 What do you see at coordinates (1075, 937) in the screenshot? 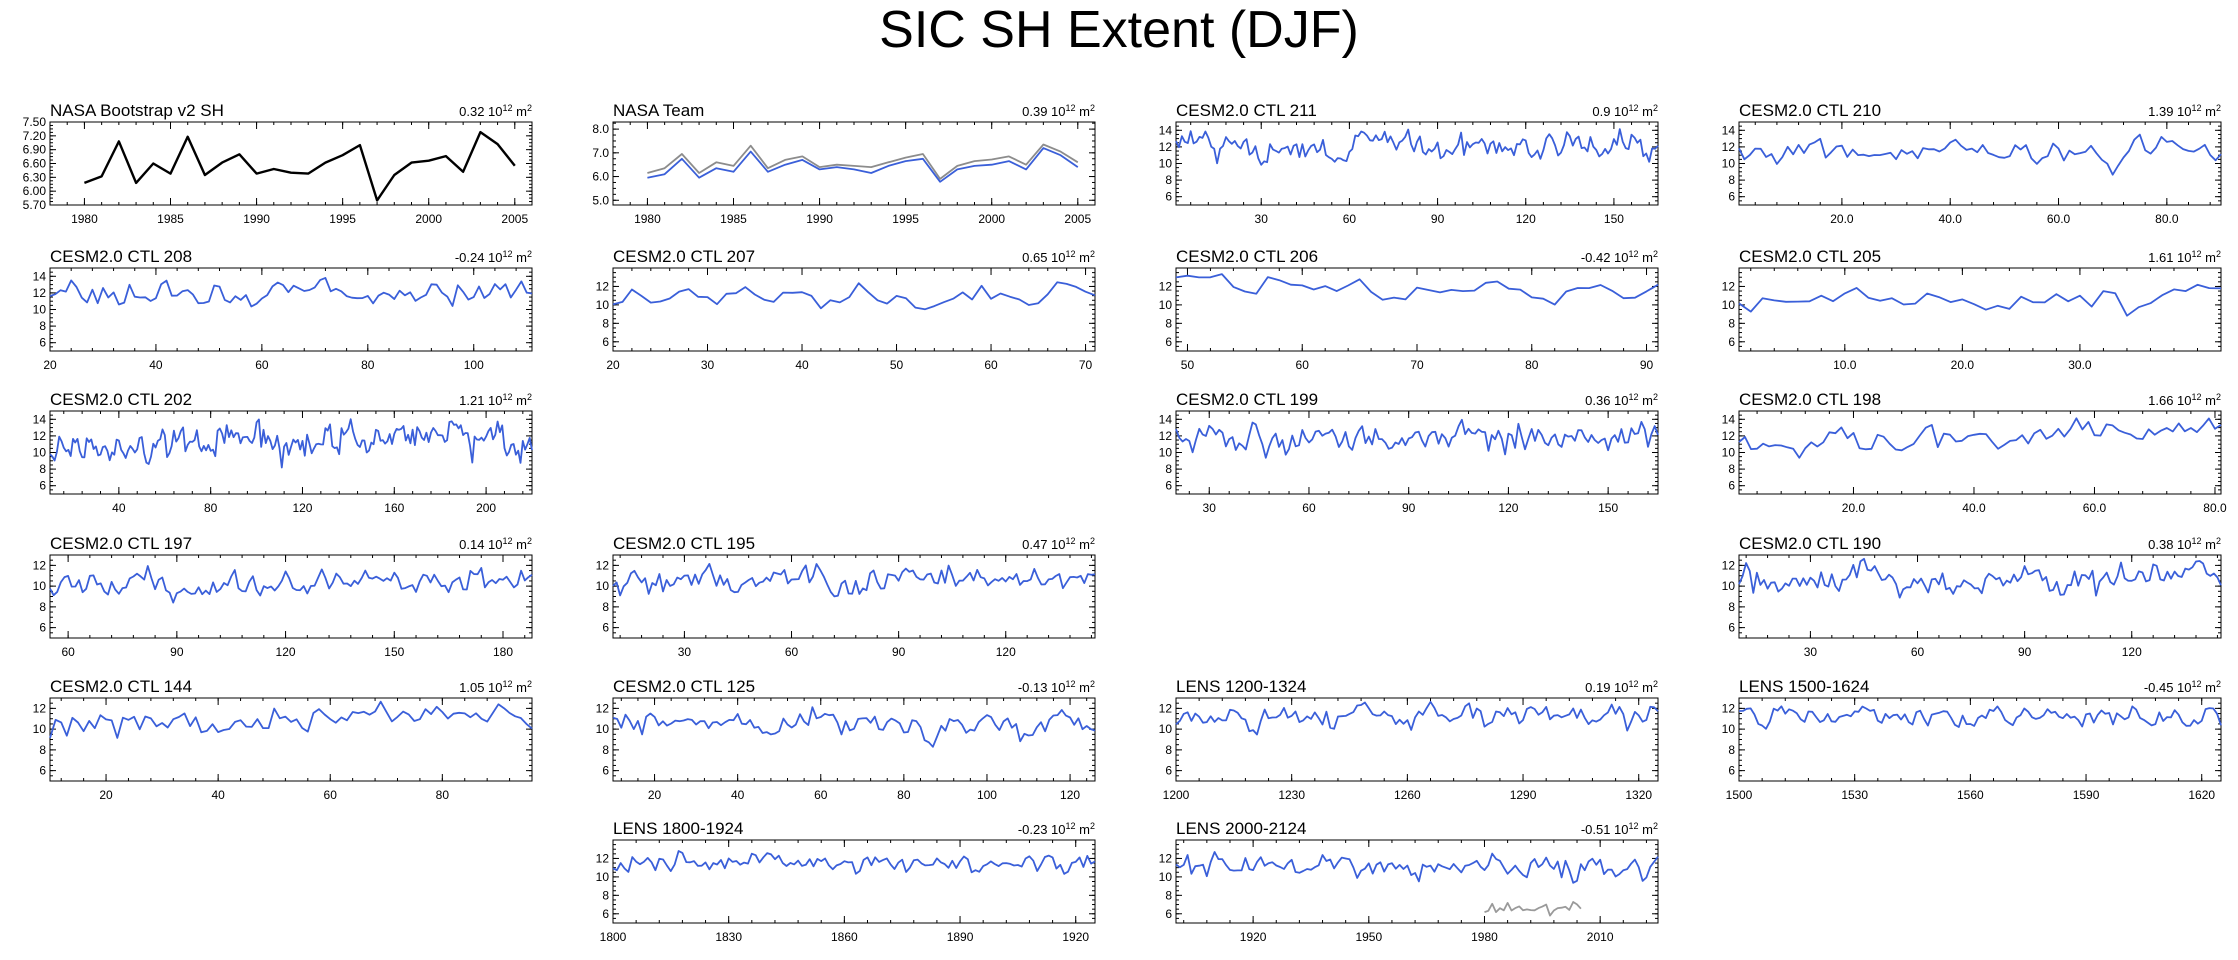
I see `x-tick-label: 1920` at bounding box center [1075, 937].